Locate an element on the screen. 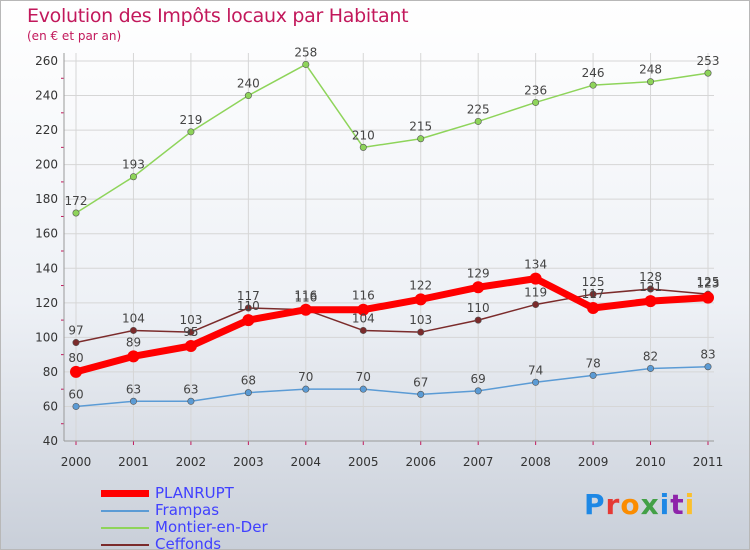 The image size is (750, 550). legend-item: PLANRUPT is located at coordinates (231, 493).